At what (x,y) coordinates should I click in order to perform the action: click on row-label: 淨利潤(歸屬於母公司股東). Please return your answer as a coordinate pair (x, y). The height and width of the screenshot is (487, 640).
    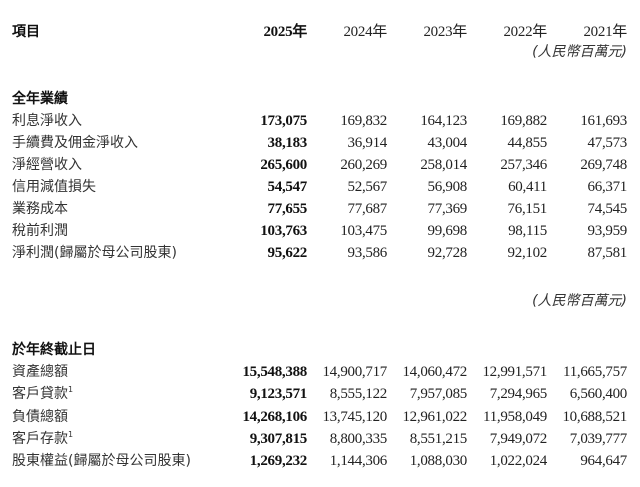
    Looking at the image, I should click on (94, 253).